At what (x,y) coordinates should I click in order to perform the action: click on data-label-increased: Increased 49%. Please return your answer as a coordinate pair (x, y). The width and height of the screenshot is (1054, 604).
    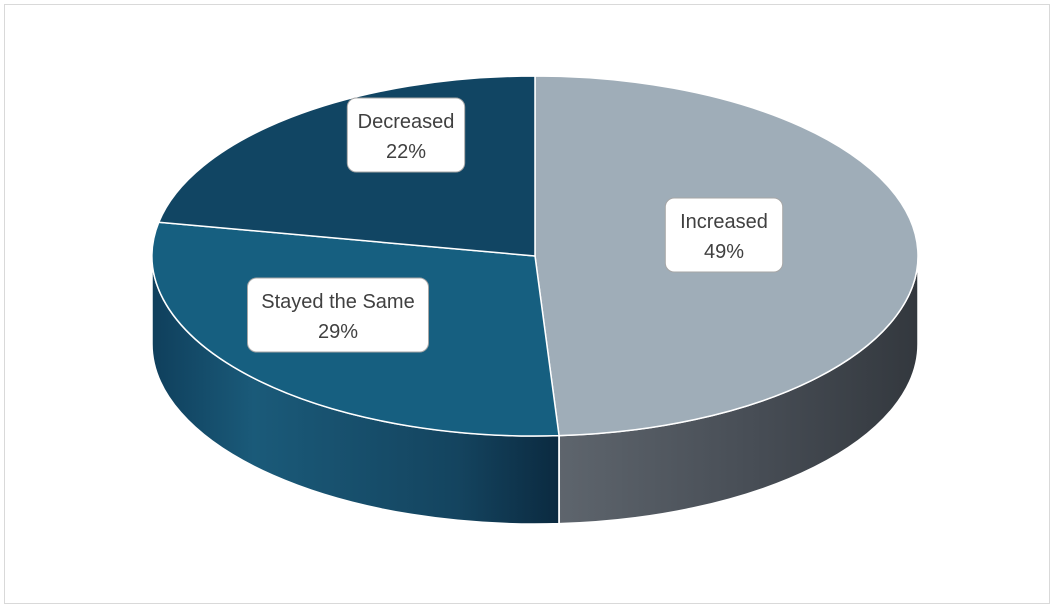
    Looking at the image, I should click on (724, 235).